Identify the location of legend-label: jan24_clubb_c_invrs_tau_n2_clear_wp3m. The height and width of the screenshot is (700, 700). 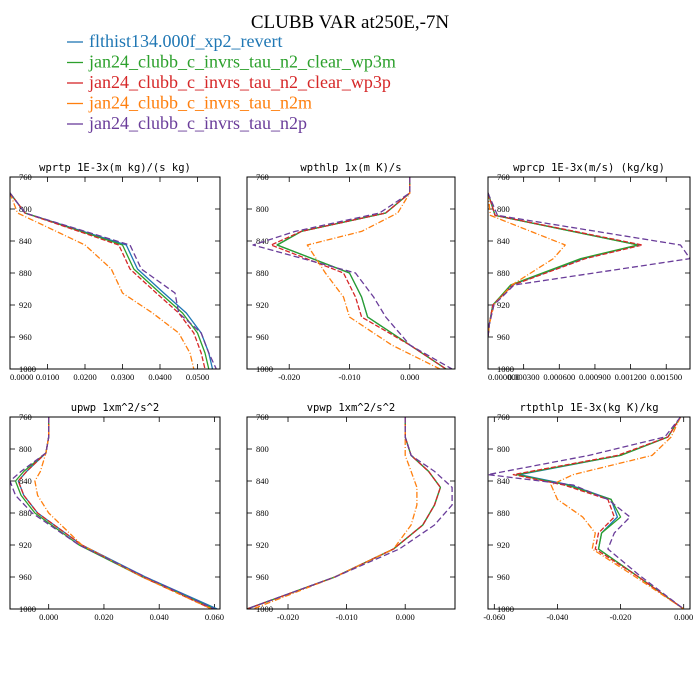
(242, 62).